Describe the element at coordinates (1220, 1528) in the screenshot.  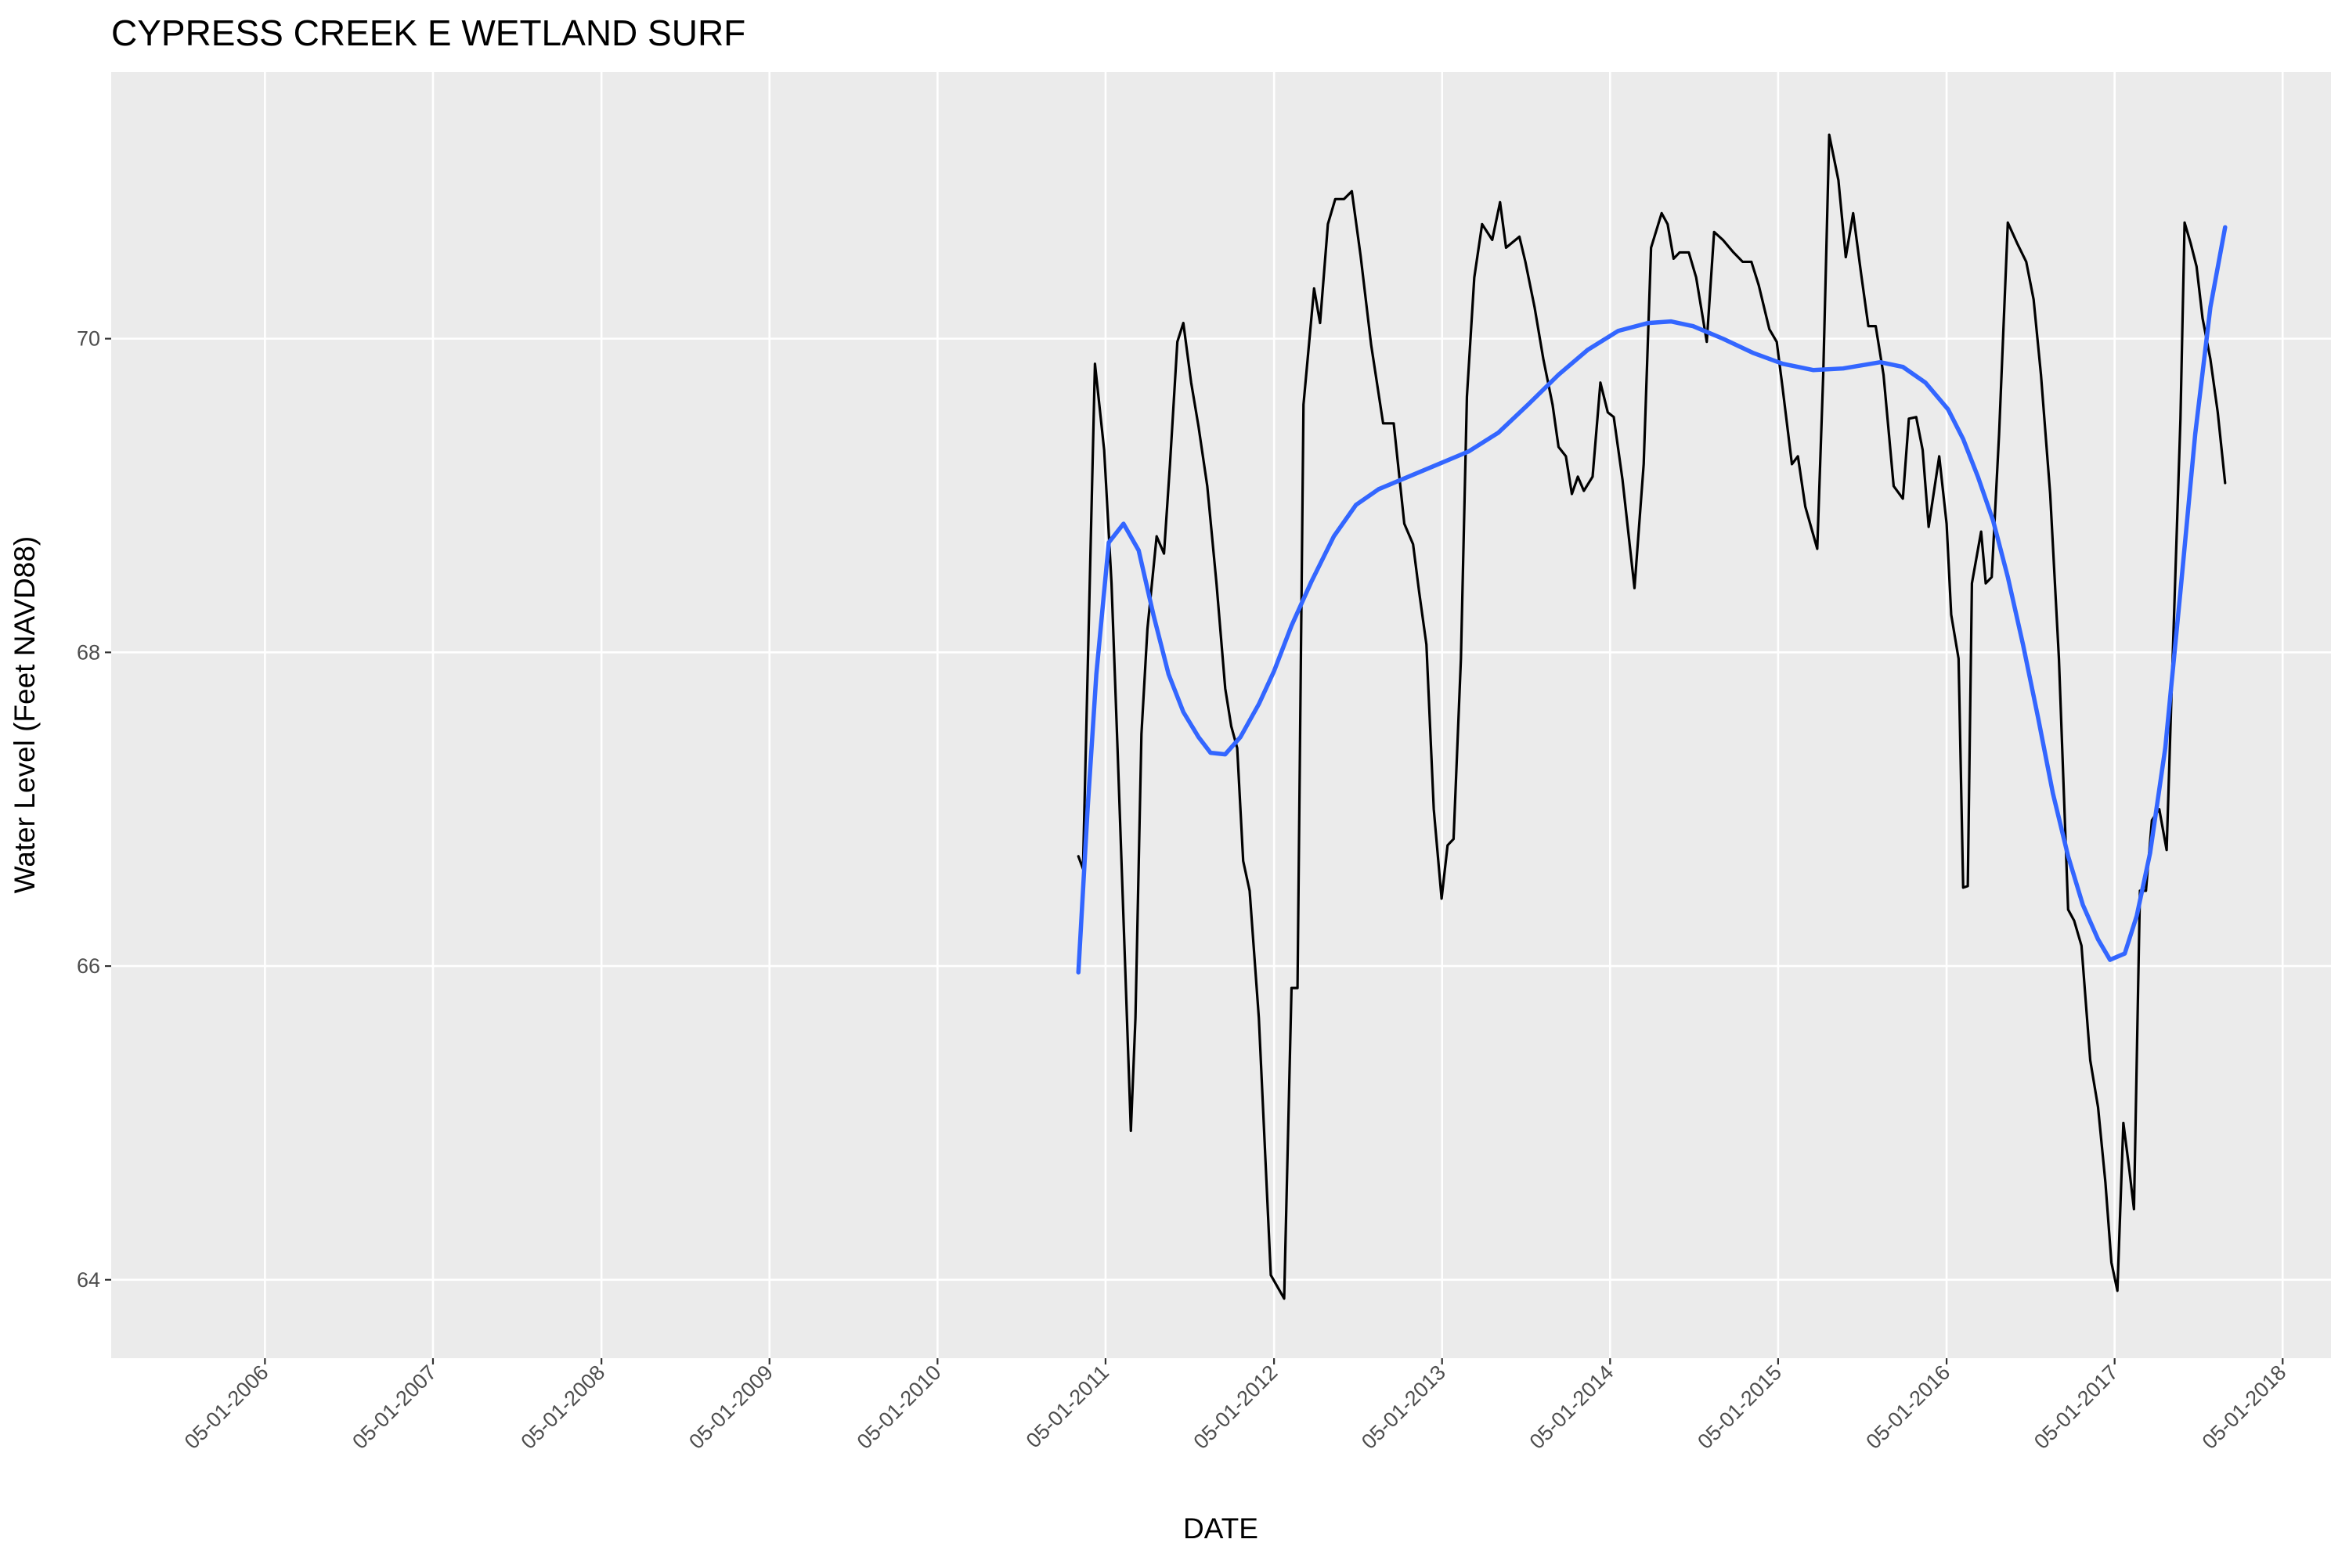
I see `x-axis-title: DATE` at that location.